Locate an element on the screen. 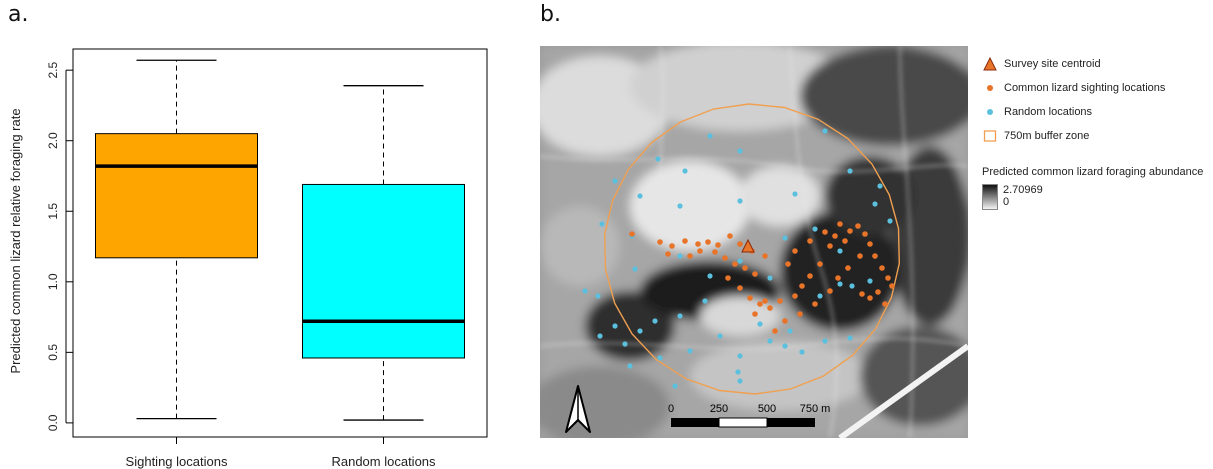 This screenshot has width=1213, height=469. y-tick-label: 1.0 is located at coordinates (53, 281).